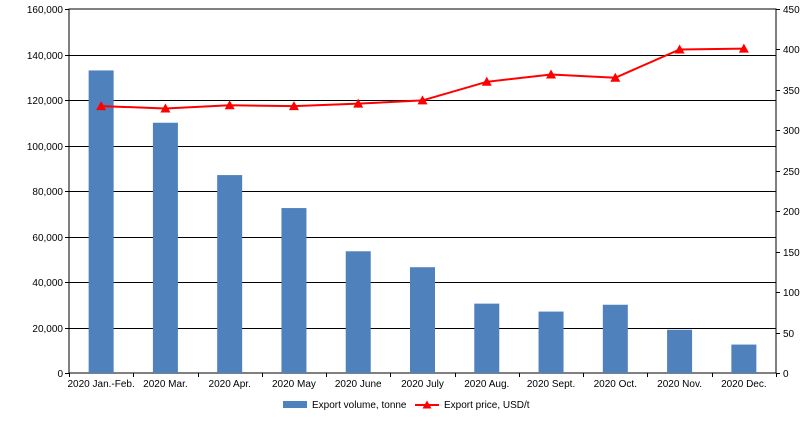 The height and width of the screenshot is (421, 805). Describe the element at coordinates (791, 91) in the screenshot. I see `right-axis-tick-label: 350` at that location.